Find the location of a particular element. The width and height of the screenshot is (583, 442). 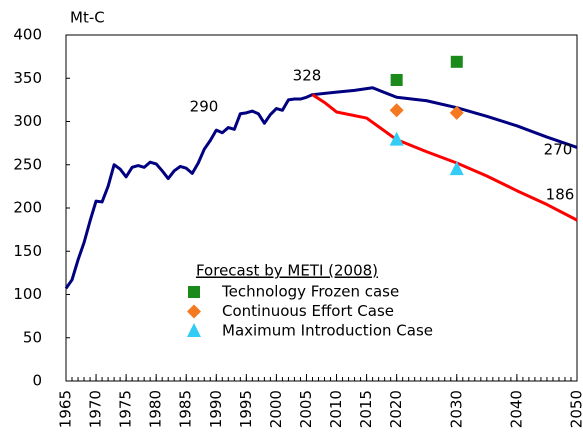

legend-title: Forecast by METI (2008) is located at coordinates (287, 271).